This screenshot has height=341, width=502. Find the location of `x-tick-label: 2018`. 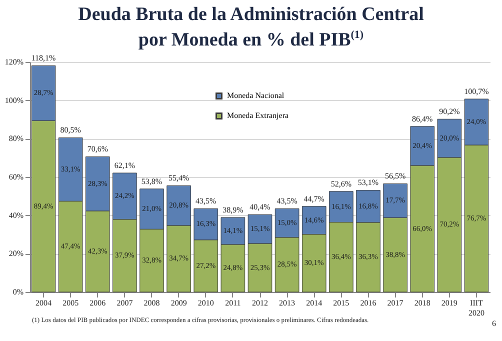

x-tick-label: 2018 is located at coordinates (422, 303).